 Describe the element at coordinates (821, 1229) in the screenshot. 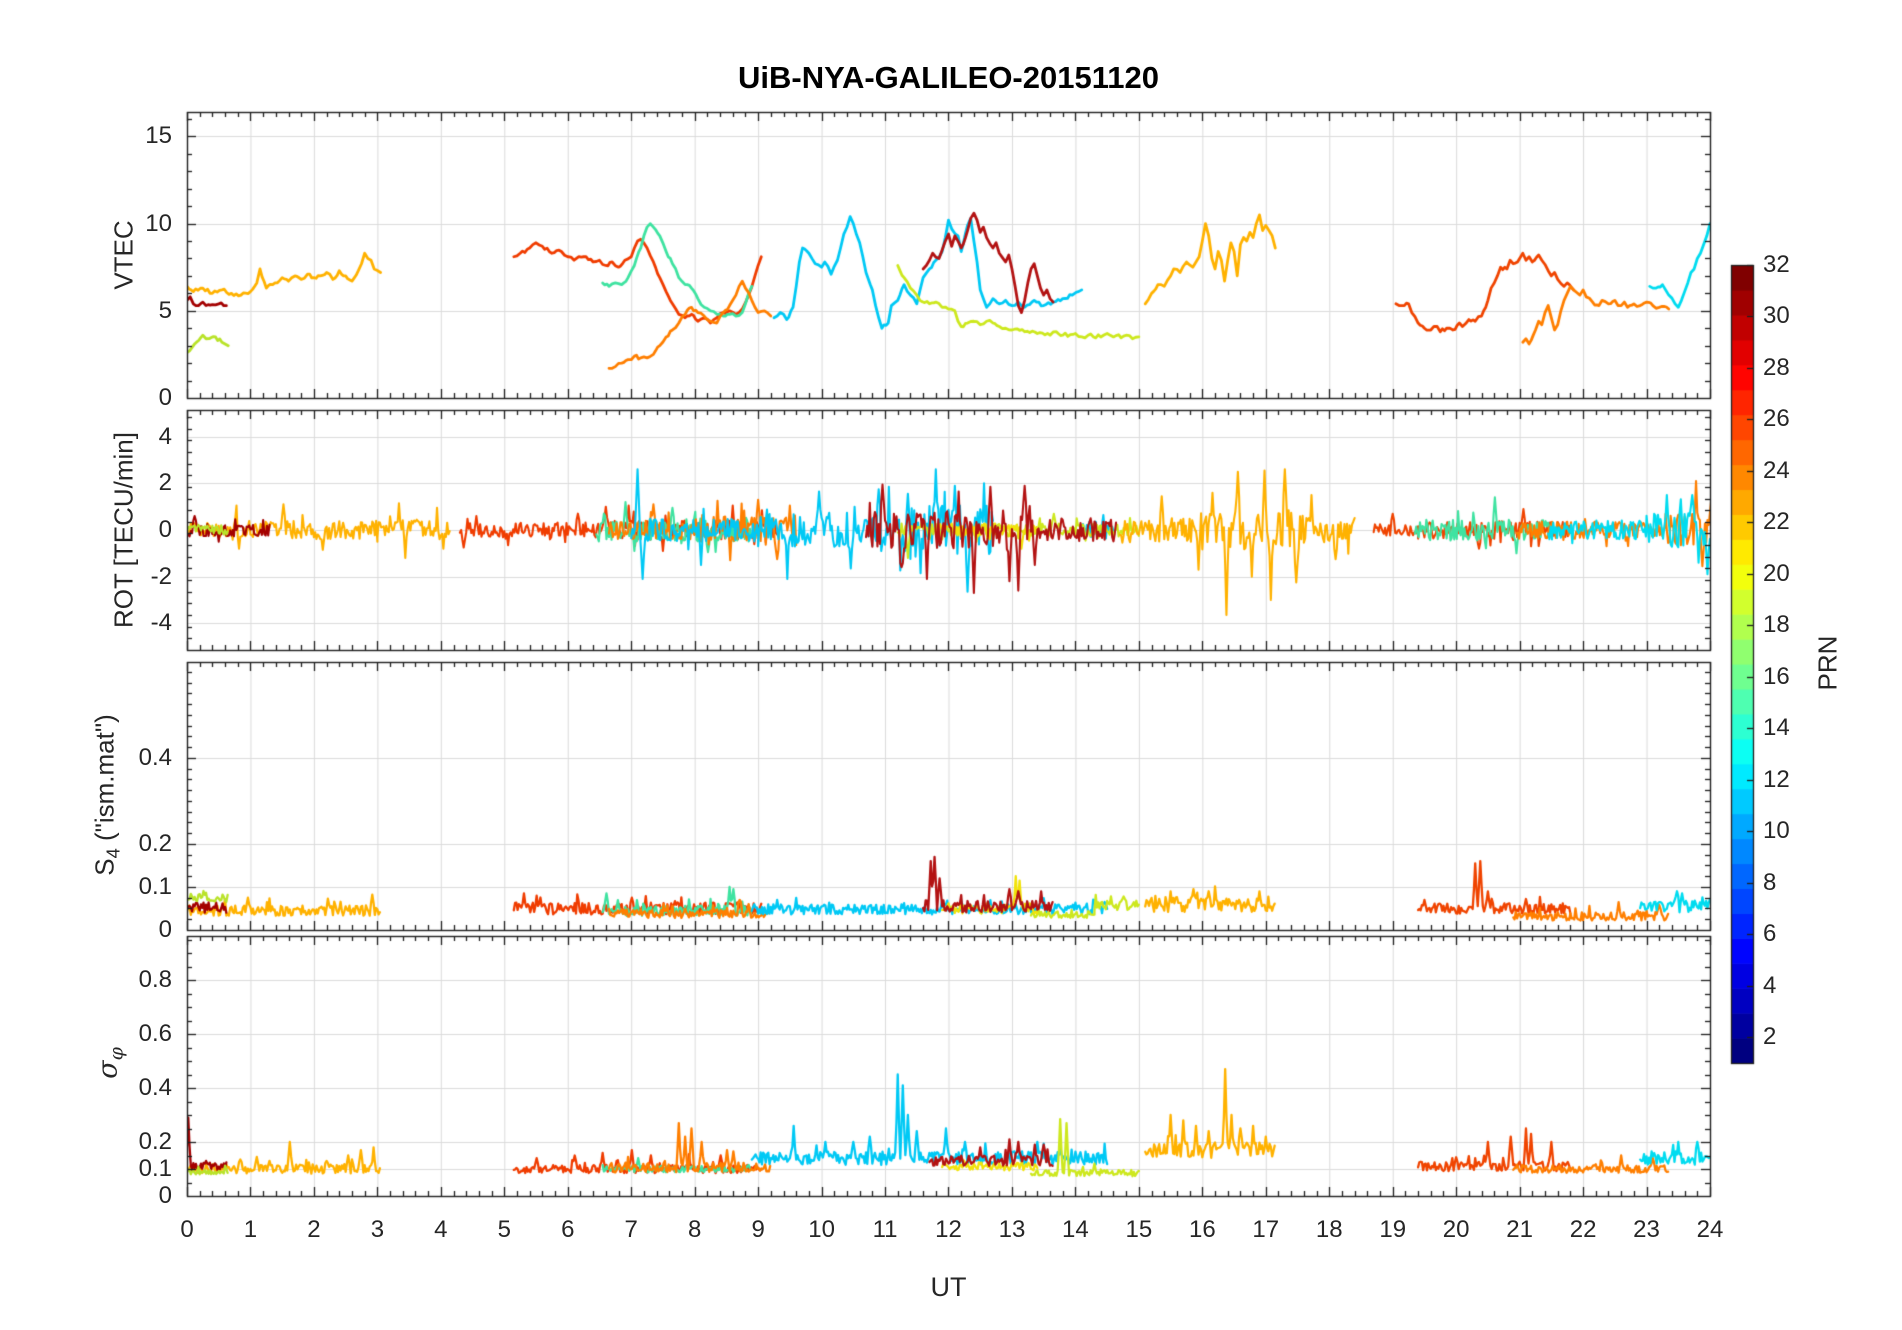

I see `x-tick-label: 10` at that location.